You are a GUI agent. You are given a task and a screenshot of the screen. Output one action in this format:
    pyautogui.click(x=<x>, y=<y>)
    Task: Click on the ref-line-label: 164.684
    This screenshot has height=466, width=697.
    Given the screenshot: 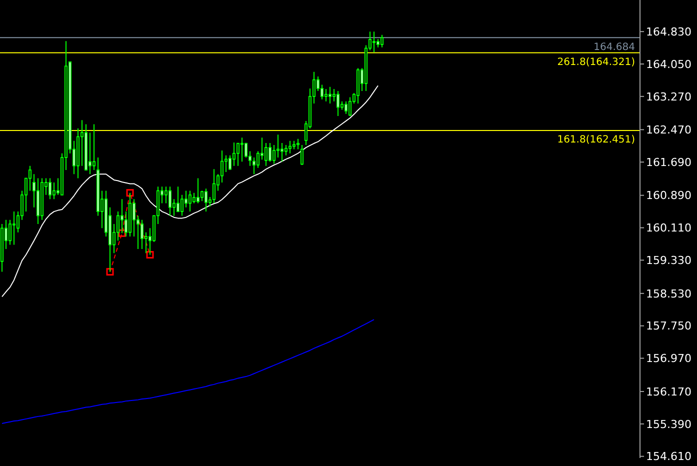 What is the action you would take?
    pyautogui.click(x=614, y=47)
    